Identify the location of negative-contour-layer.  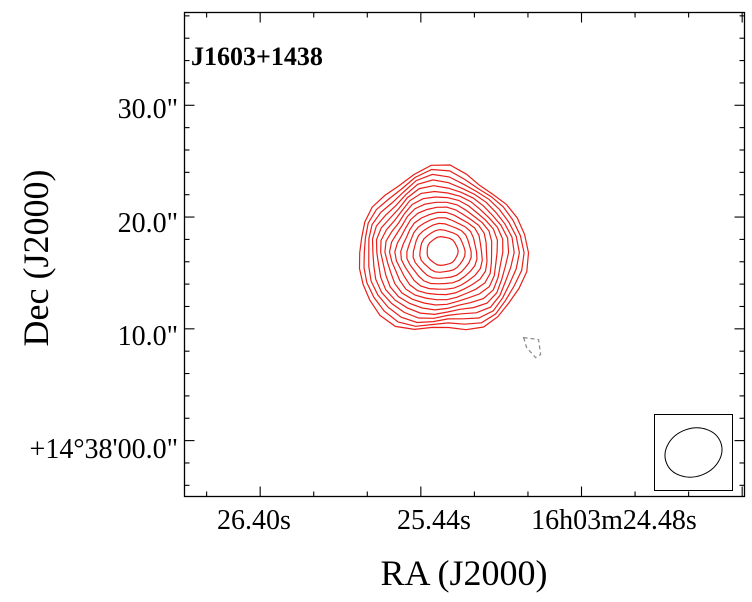
(532, 347).